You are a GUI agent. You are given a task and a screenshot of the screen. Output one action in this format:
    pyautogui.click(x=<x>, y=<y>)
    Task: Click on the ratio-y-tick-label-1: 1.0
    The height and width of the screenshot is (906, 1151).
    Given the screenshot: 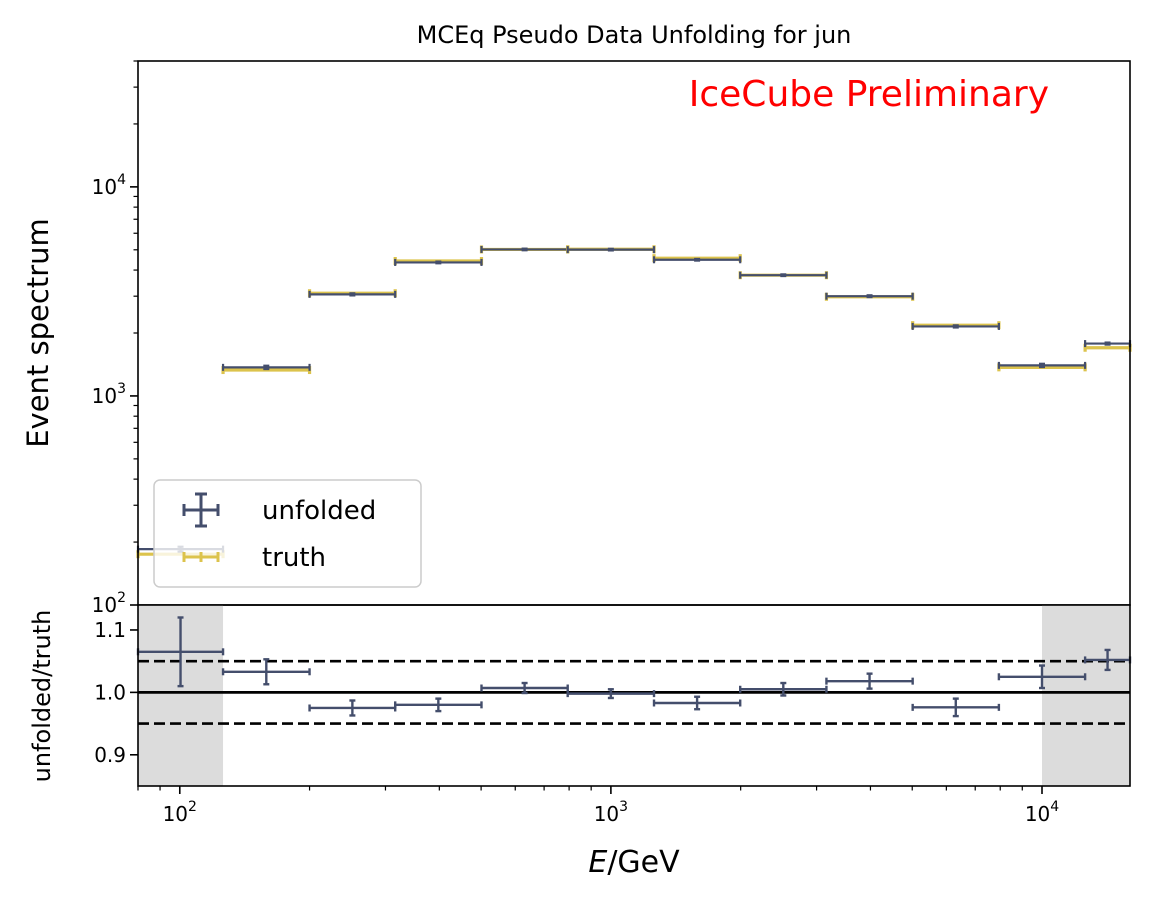 What is the action you would take?
    pyautogui.click(x=110, y=692)
    